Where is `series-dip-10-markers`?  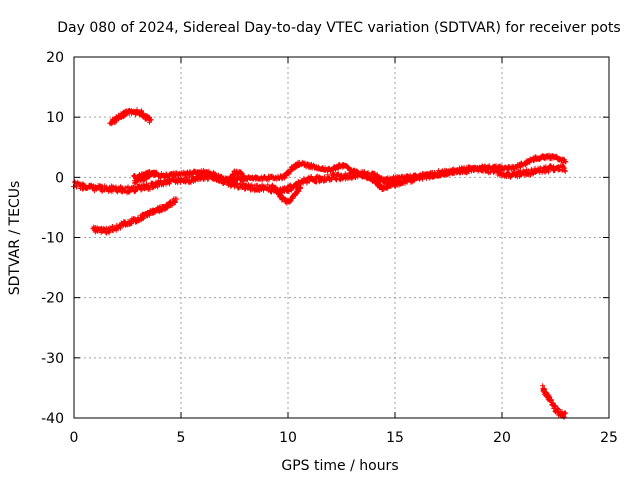 series-dip-10-markers is located at coordinates (286, 194).